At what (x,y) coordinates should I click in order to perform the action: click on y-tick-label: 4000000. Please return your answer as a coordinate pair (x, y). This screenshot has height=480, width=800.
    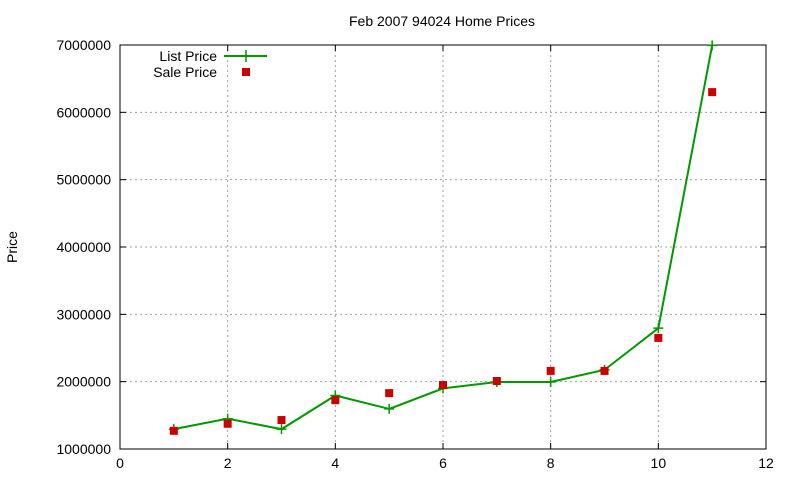
    Looking at the image, I should click on (83, 247).